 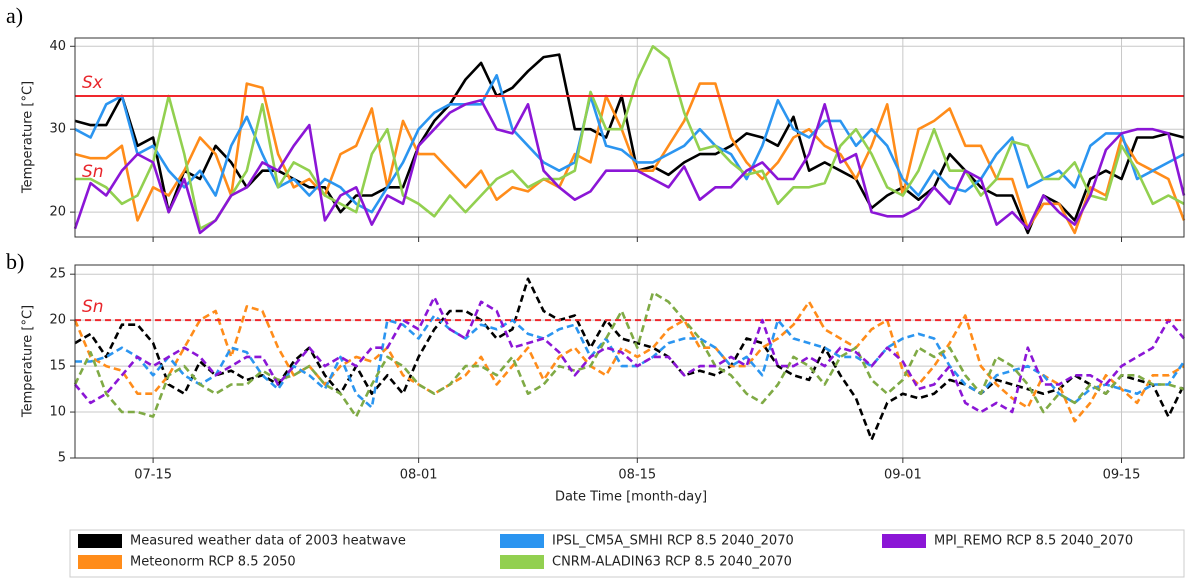 I want to click on panel-label: b), so click(x=15, y=261).